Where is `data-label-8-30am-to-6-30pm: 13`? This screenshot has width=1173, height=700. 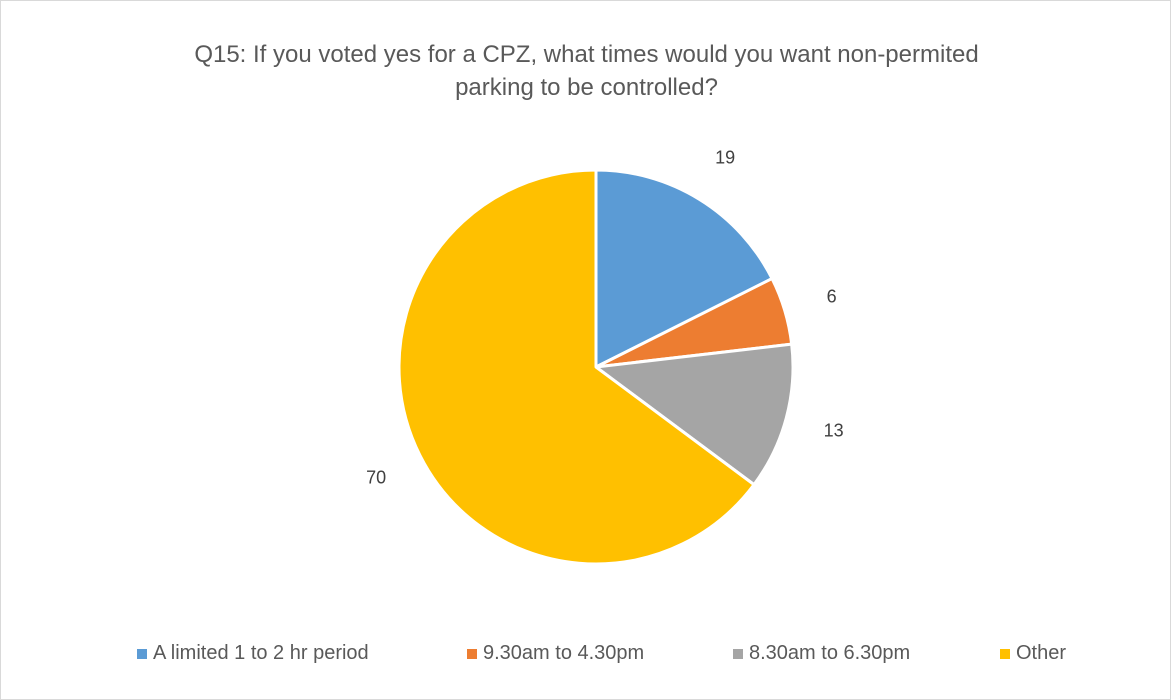 data-label-8-30am-to-6-30pm: 13 is located at coordinates (834, 431).